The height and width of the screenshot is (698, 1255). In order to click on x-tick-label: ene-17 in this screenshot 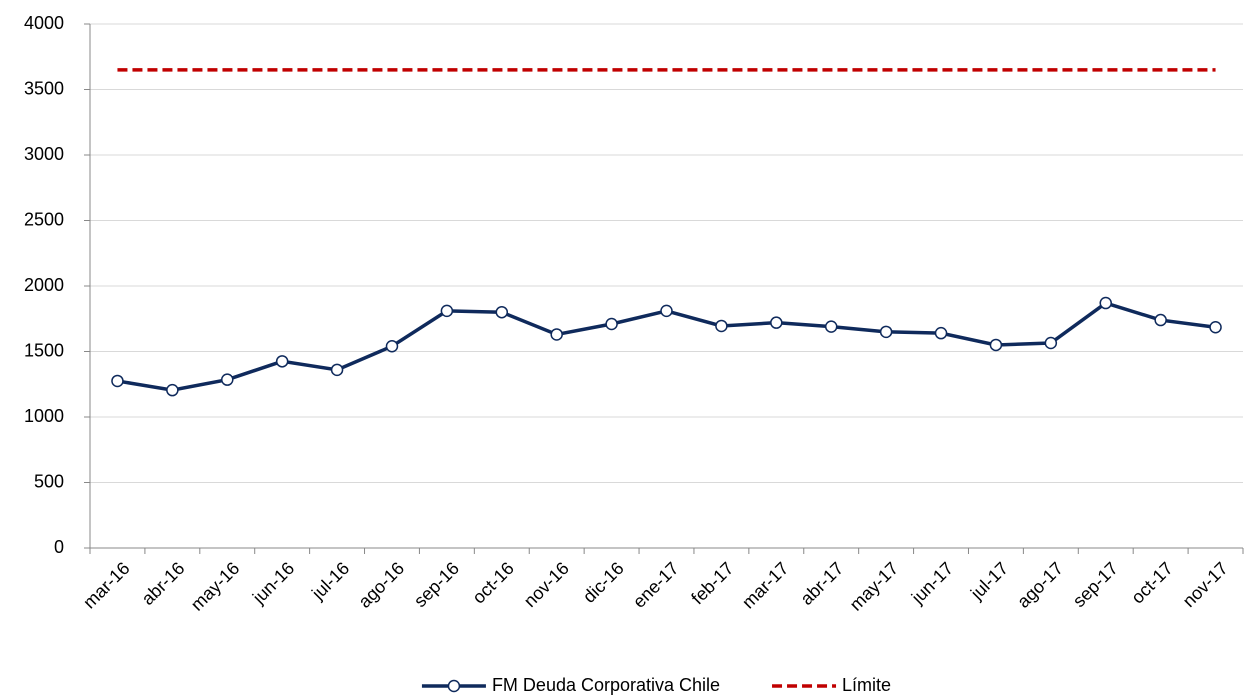, I will do `click(656, 585)`.